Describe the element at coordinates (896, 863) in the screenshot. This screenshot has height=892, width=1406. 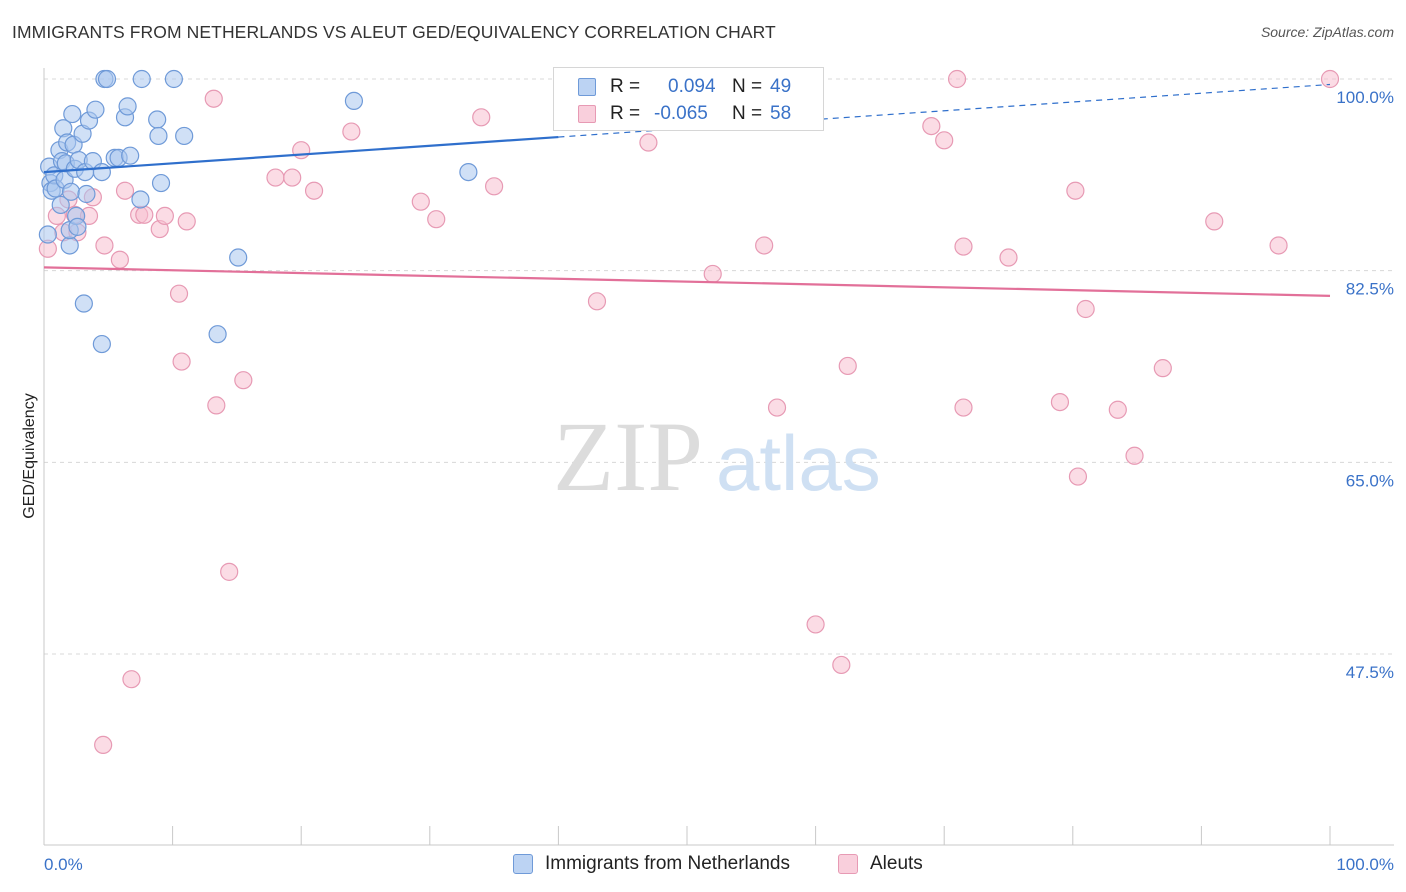
I see `legend-label-aleuts: Aleuts` at that location.